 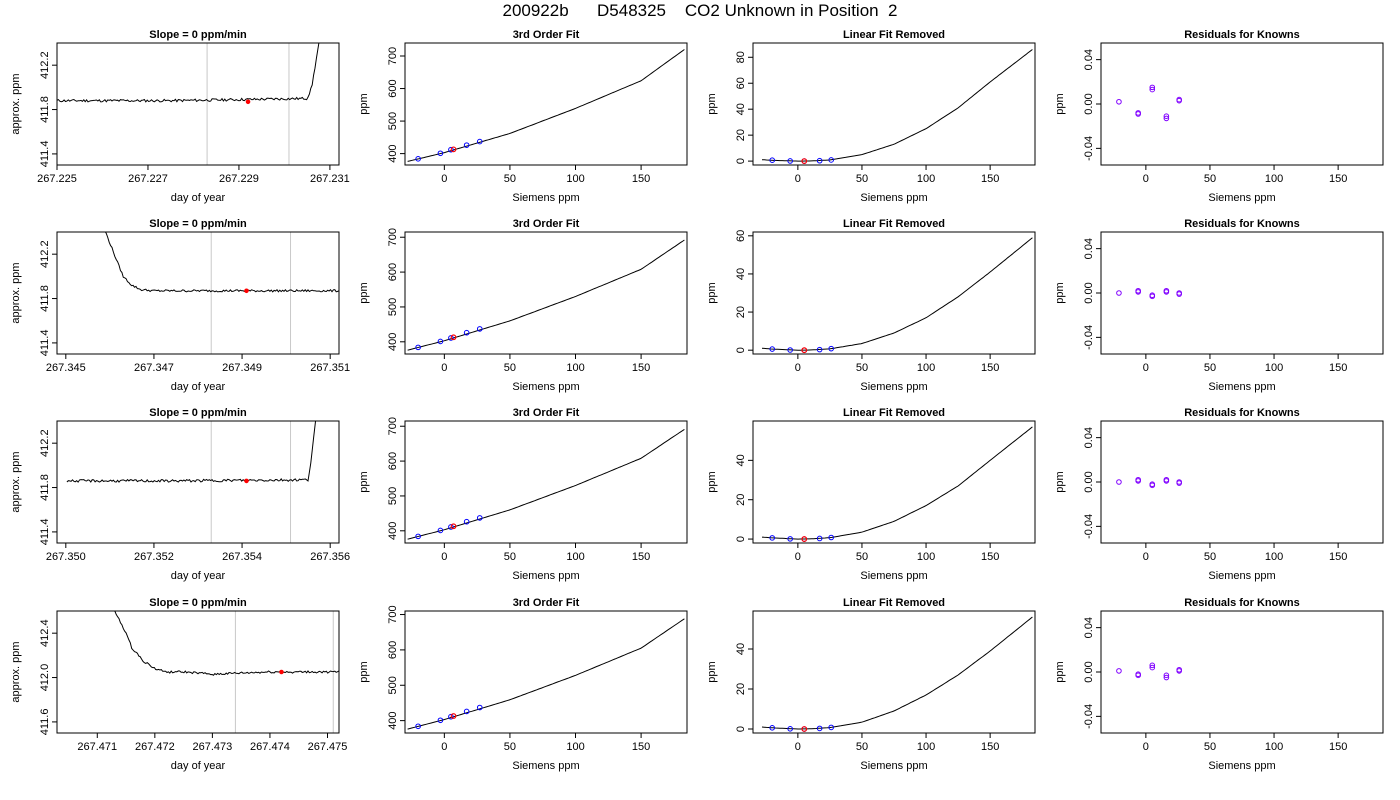 What do you see at coordinates (45, 678) in the screenshot?
I see `y-tick-label: 412.0` at bounding box center [45, 678].